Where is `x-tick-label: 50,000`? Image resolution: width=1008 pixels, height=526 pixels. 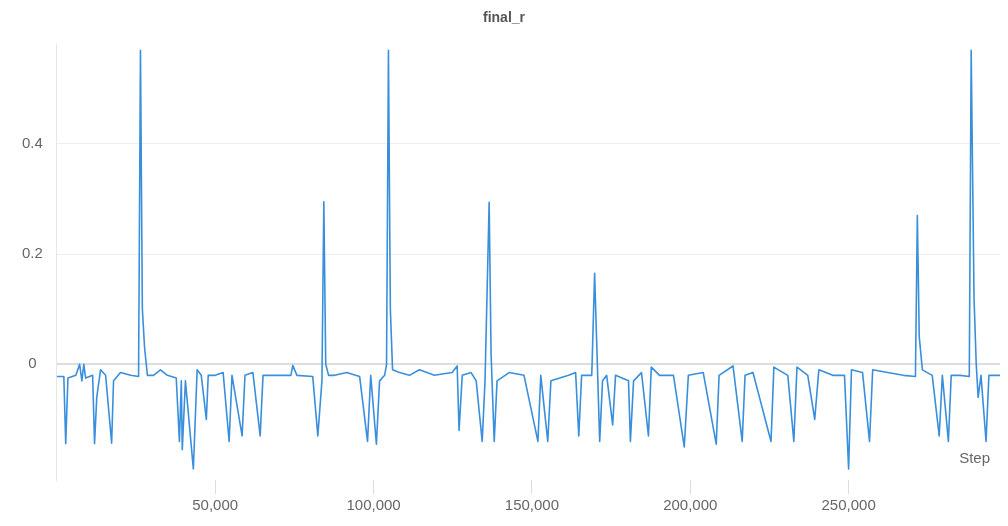
x-tick-label: 50,000 is located at coordinates (215, 505).